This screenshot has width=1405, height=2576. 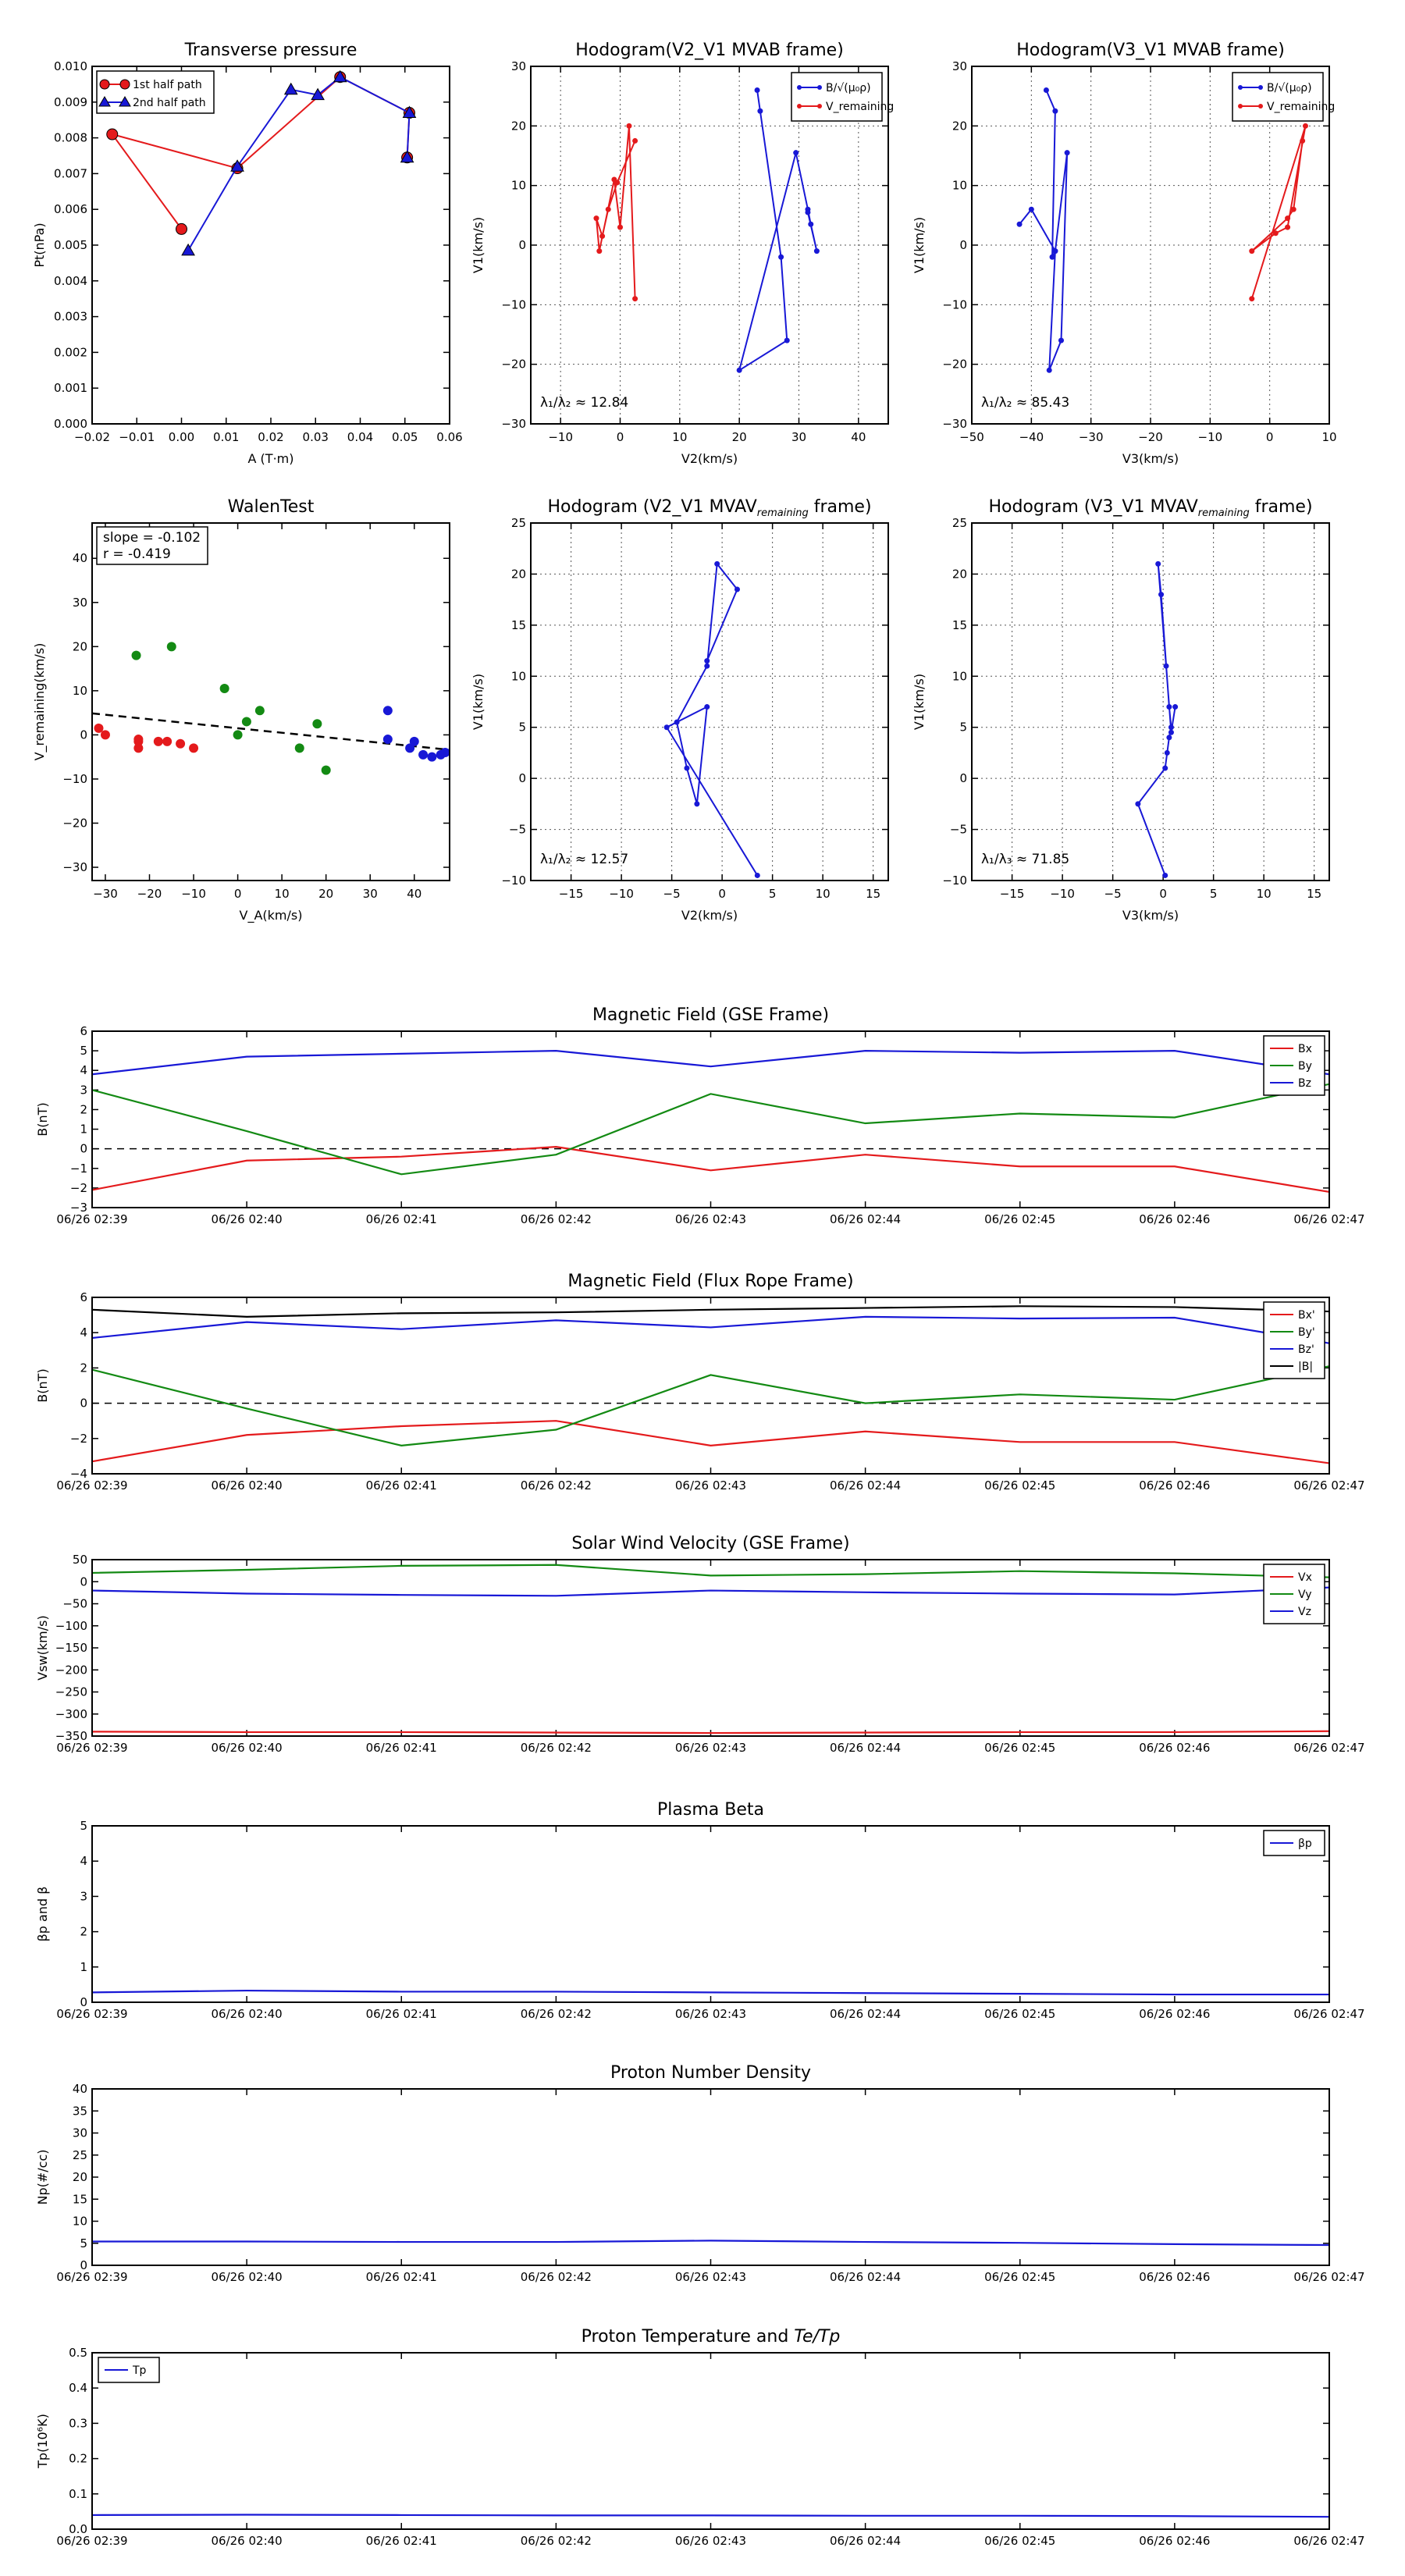 What do you see at coordinates (773, 894) in the screenshot?
I see `x-tick-label: 5` at bounding box center [773, 894].